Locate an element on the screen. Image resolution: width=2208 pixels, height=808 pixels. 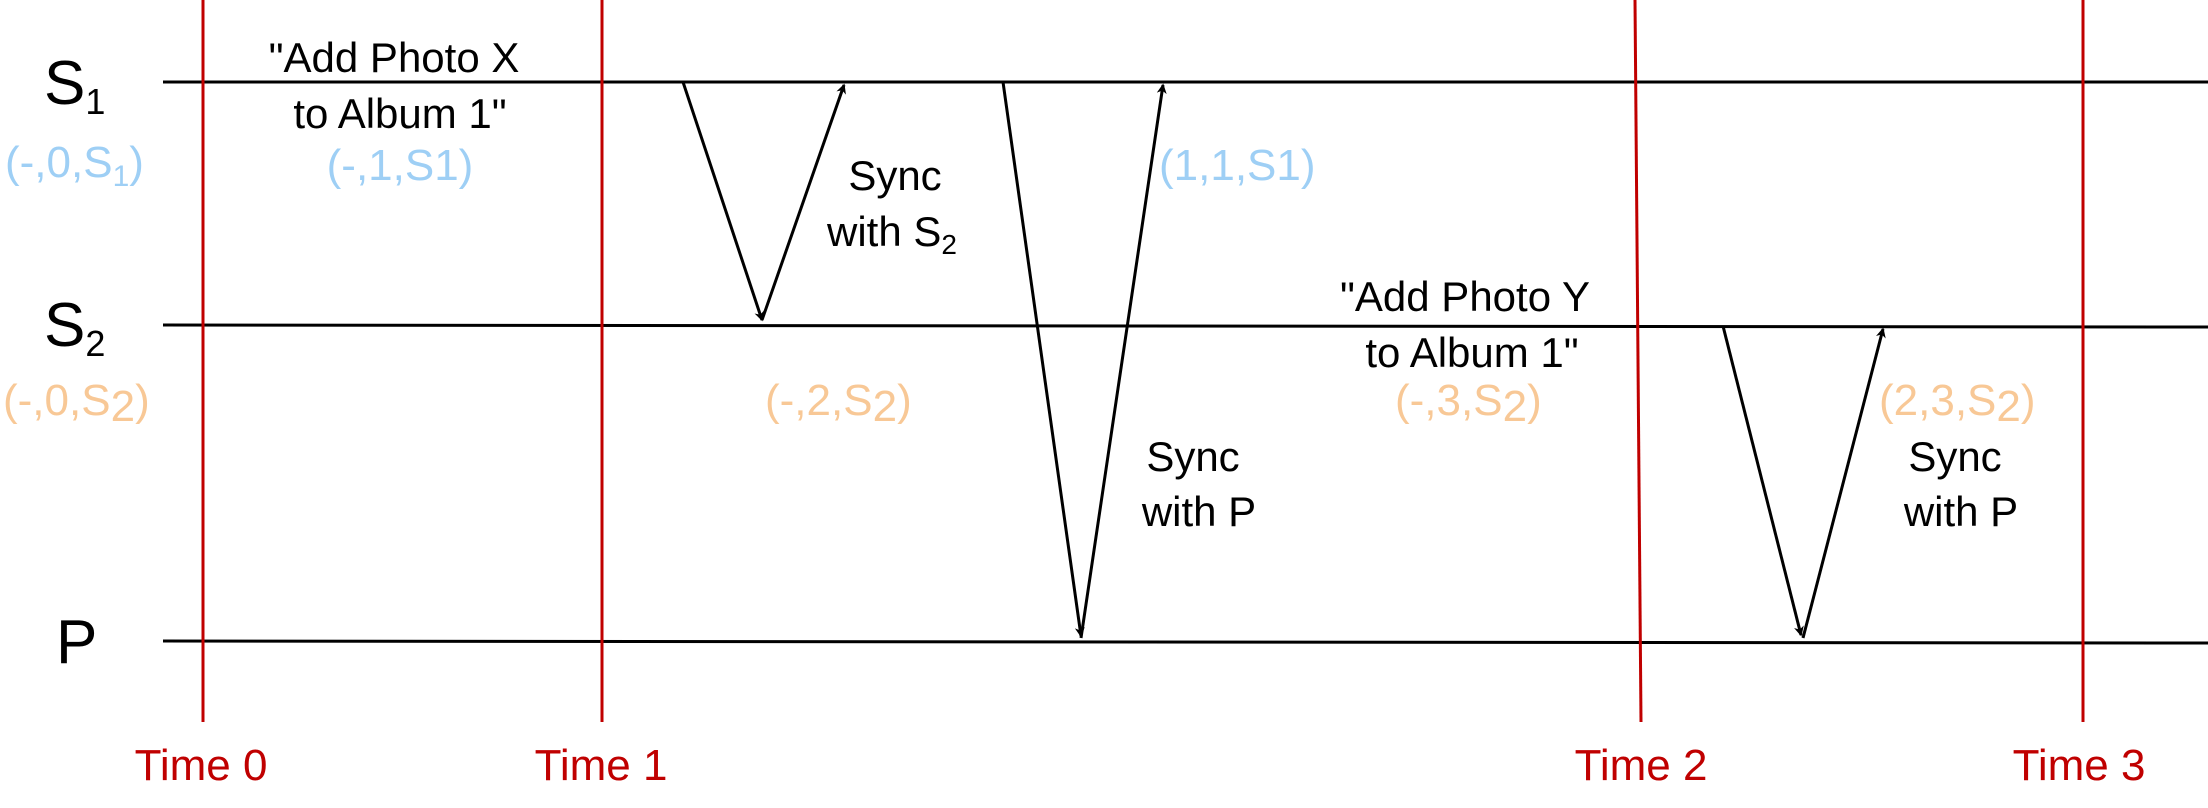
initial-version-s2: (-,0,S2) is located at coordinates (76, 403).